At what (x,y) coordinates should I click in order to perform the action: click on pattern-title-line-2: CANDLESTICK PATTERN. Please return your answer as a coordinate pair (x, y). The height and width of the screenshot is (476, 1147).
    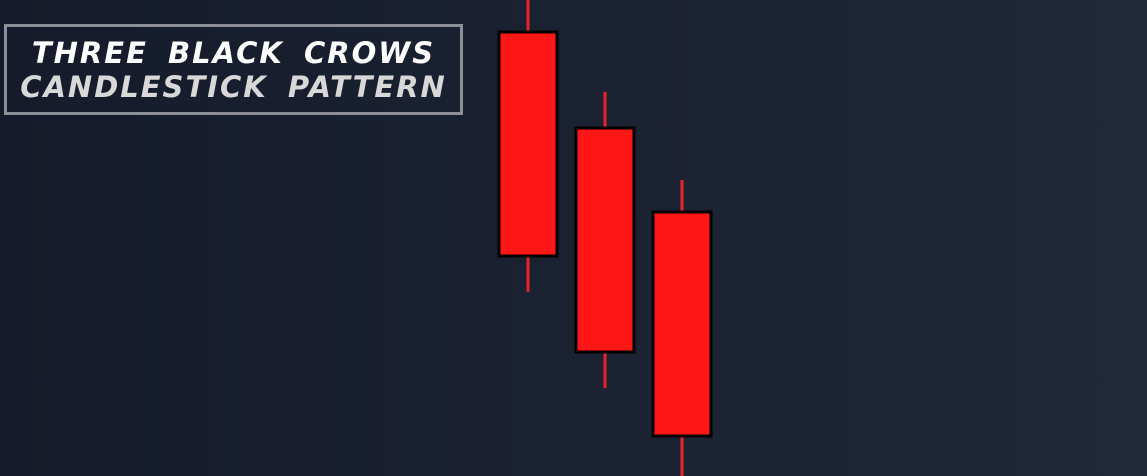
    Looking at the image, I should click on (233, 86).